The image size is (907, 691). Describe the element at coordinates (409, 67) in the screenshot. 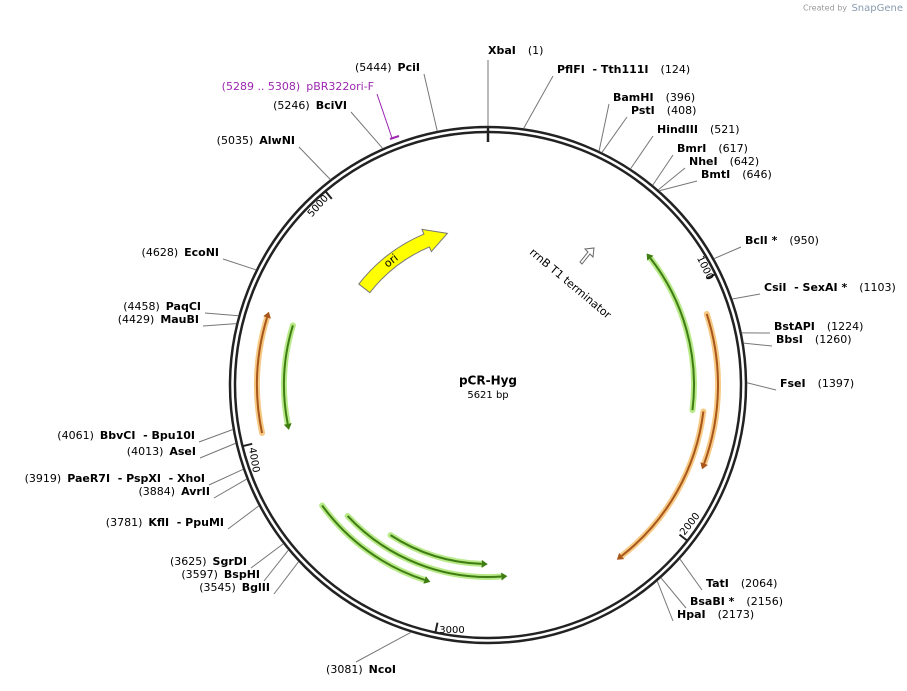

I see `site-name: PciI` at that location.